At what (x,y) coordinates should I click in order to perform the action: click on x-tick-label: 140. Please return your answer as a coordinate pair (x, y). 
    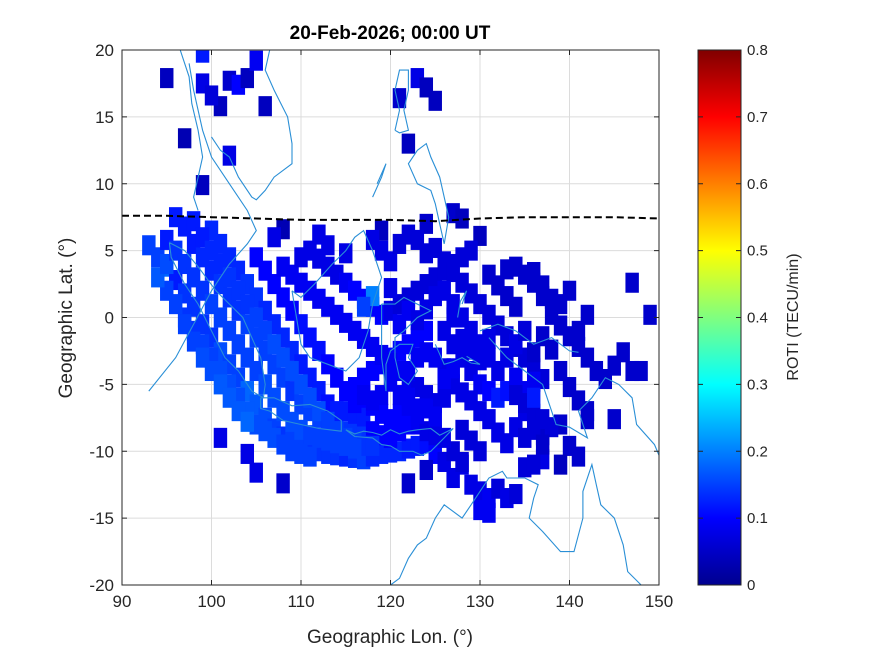
    Looking at the image, I should click on (569, 601).